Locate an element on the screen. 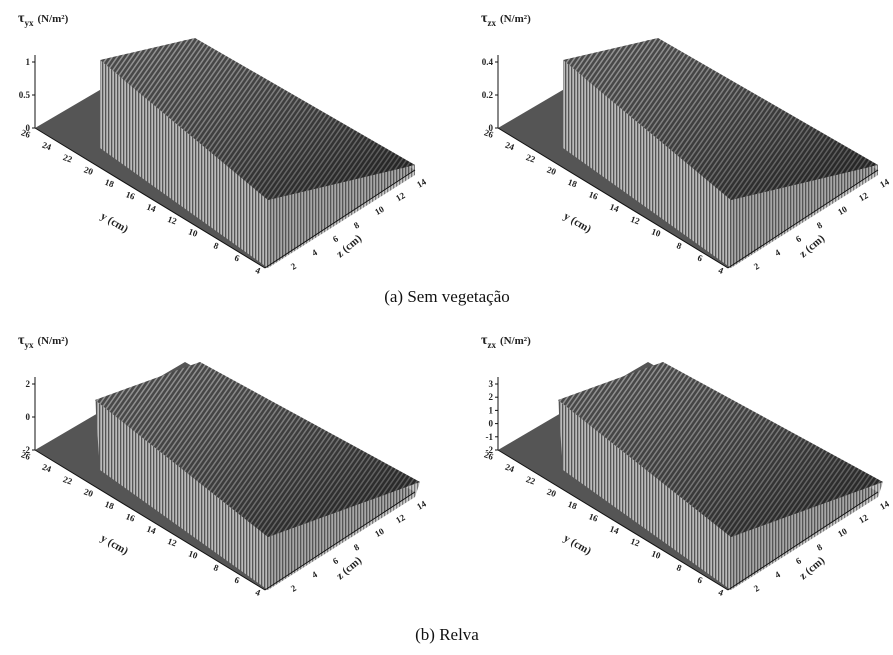 This screenshot has height=655, width=893. z-tick-label: 0.5 is located at coordinates (25, 95).